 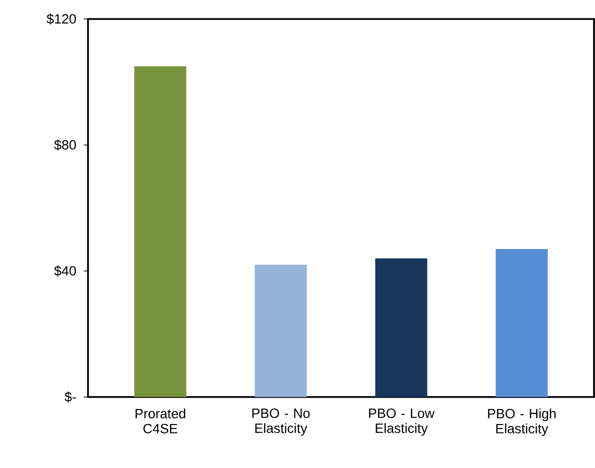 I want to click on y-tick-label: $-, so click(x=70, y=397).